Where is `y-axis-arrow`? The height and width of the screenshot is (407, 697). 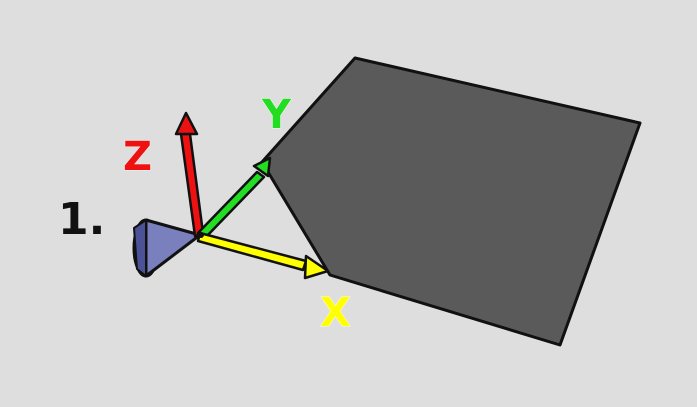
y-axis-arrow is located at coordinates (234, 198).